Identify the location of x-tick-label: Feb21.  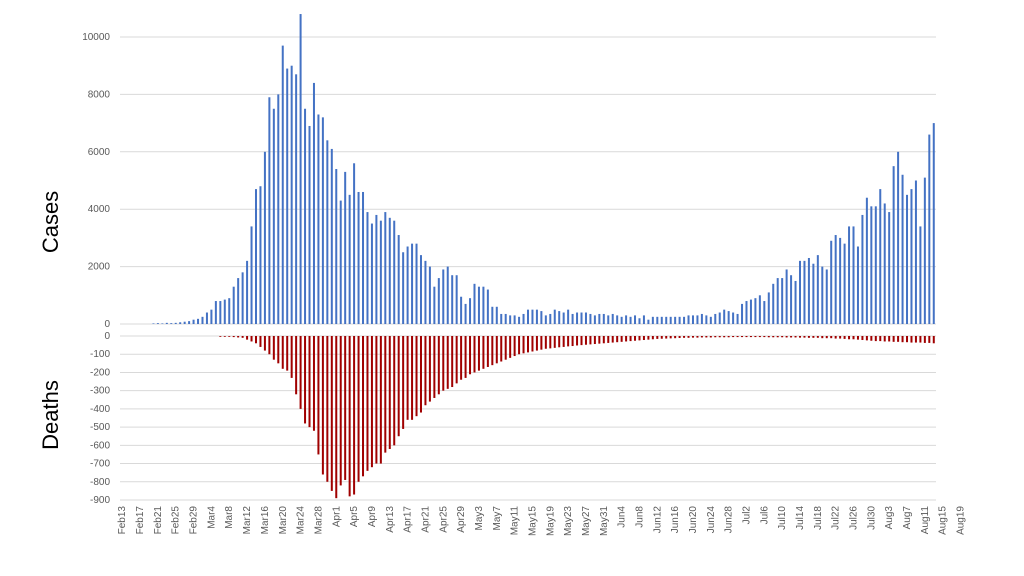
(158, 520).